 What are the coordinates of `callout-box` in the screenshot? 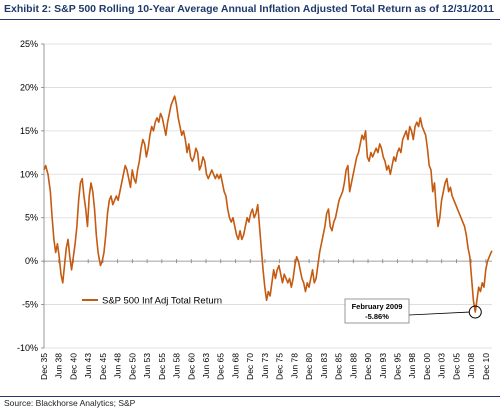 It's located at (377, 311).